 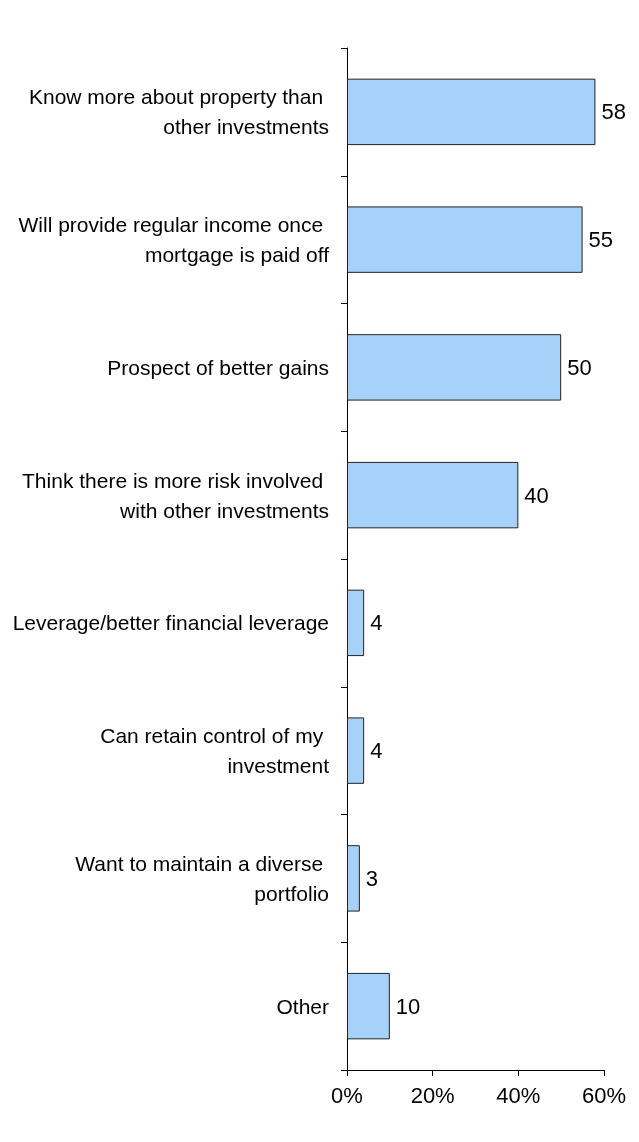 I want to click on x-tick-label: 20%, so click(x=432, y=1095).